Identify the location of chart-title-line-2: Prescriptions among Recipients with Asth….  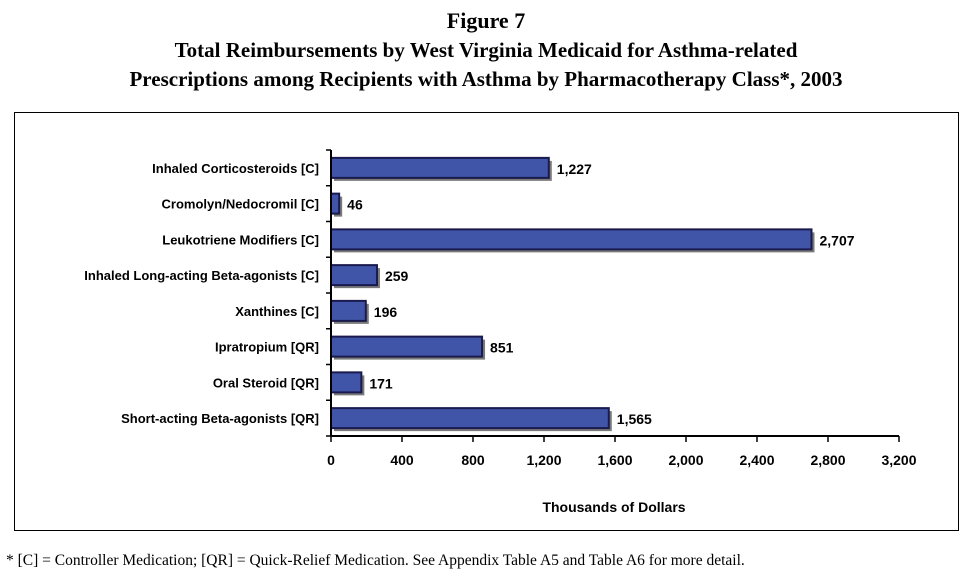
(486, 79).